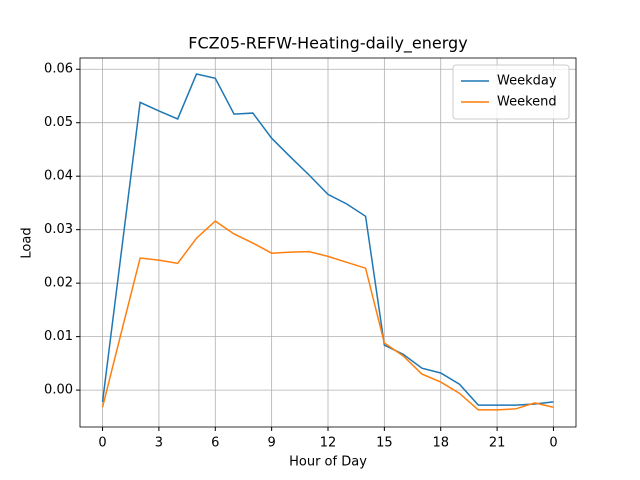  What do you see at coordinates (215, 443) in the screenshot?
I see `x-tick-label: 6` at bounding box center [215, 443].